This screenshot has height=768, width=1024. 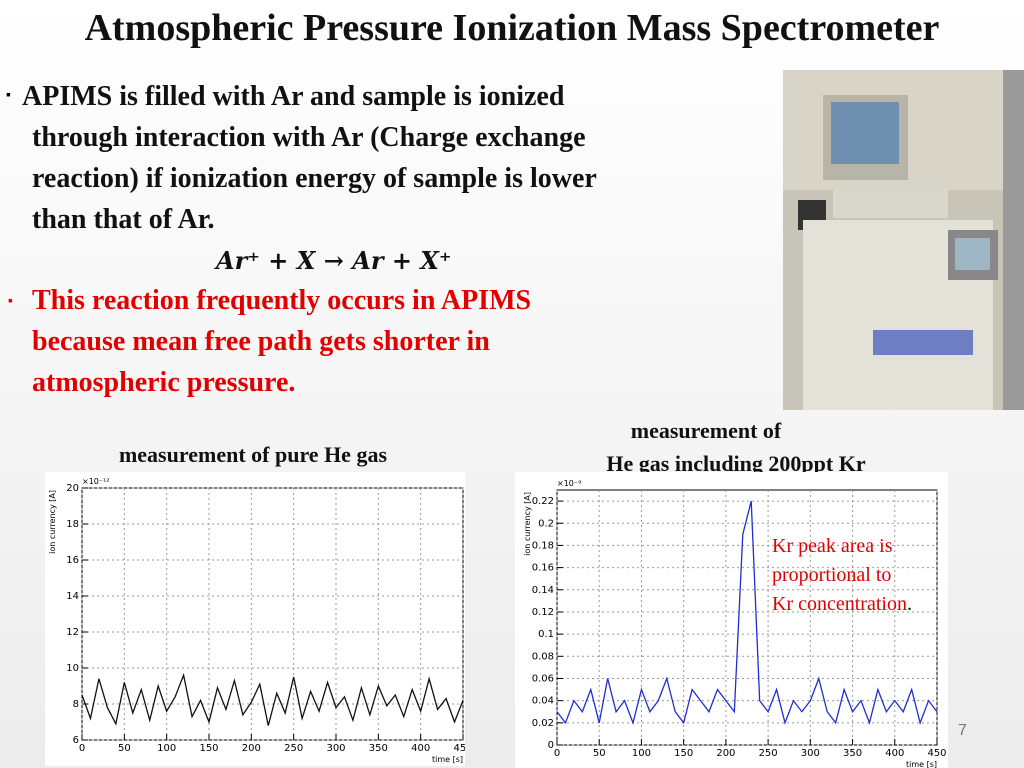 What do you see at coordinates (543, 501) in the screenshot?
I see `y-tick-label: 0.22` at bounding box center [543, 501].